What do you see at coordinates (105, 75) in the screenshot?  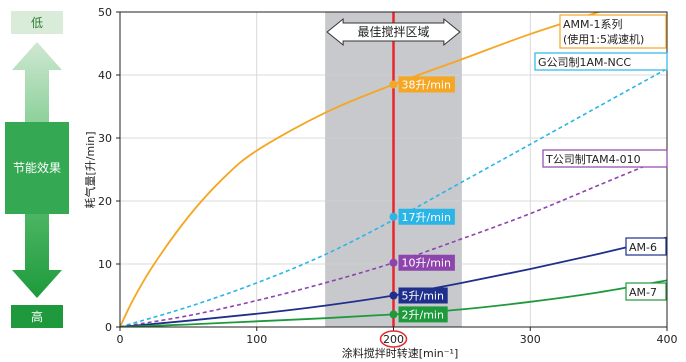 I see `y-tick-label: 40` at bounding box center [105, 75].